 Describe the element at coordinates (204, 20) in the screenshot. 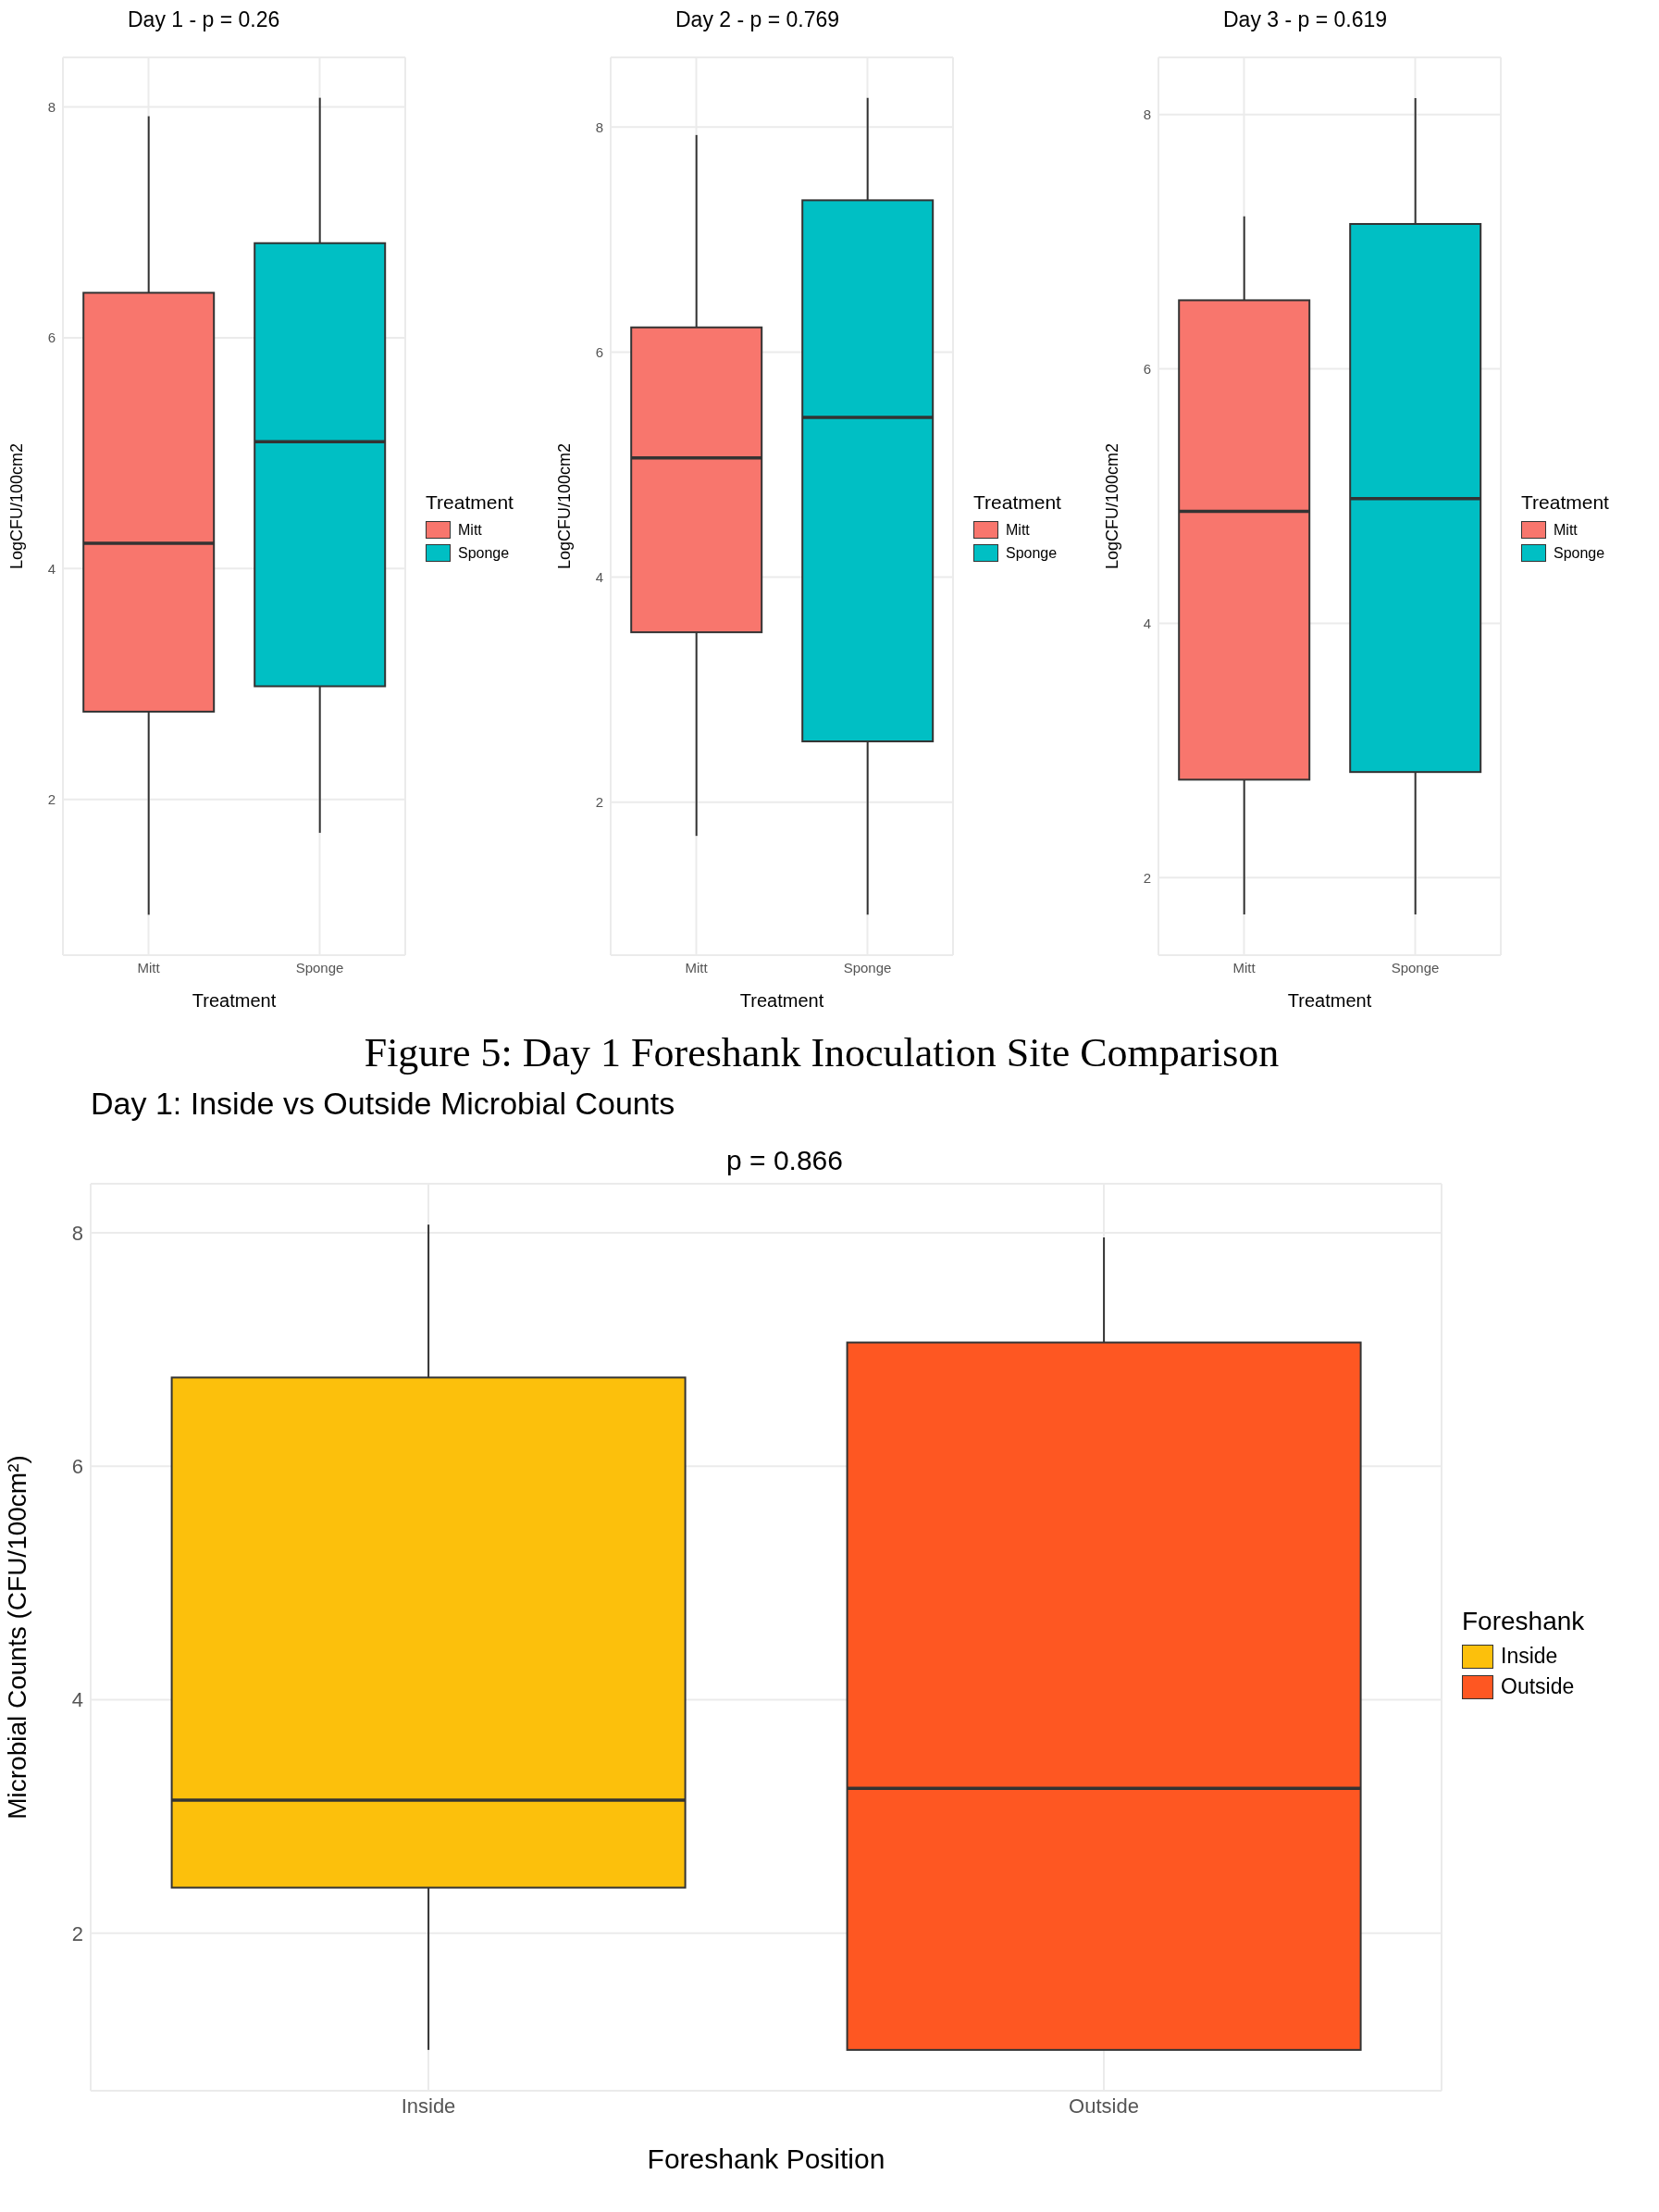

I see `chart-title: Day 1 - p = 0.26` at that location.